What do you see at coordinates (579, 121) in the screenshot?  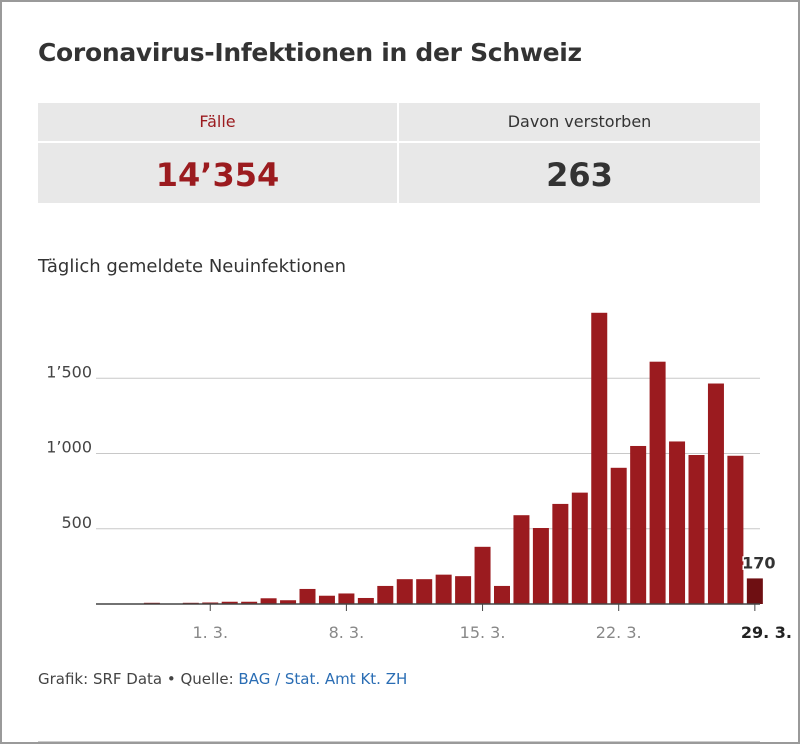 I see `deaths-label: Davon verstorben` at bounding box center [579, 121].